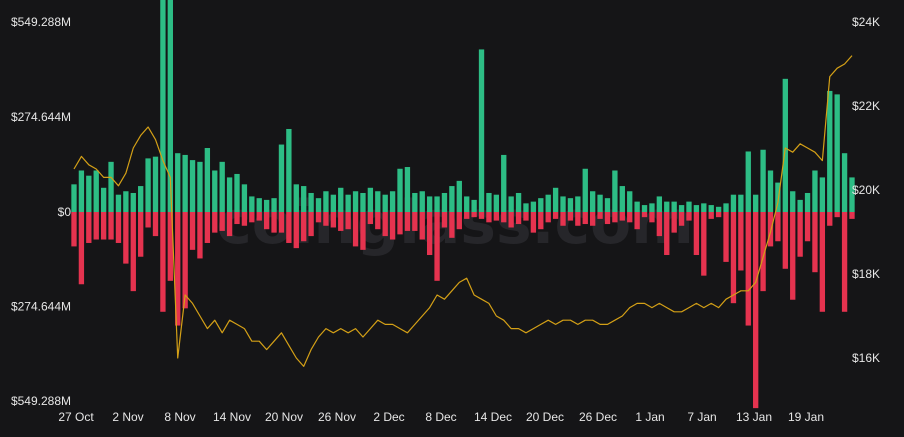  I want to click on y-axis-right: $24K $22K $20K $18K $16K, so click(866, 190).